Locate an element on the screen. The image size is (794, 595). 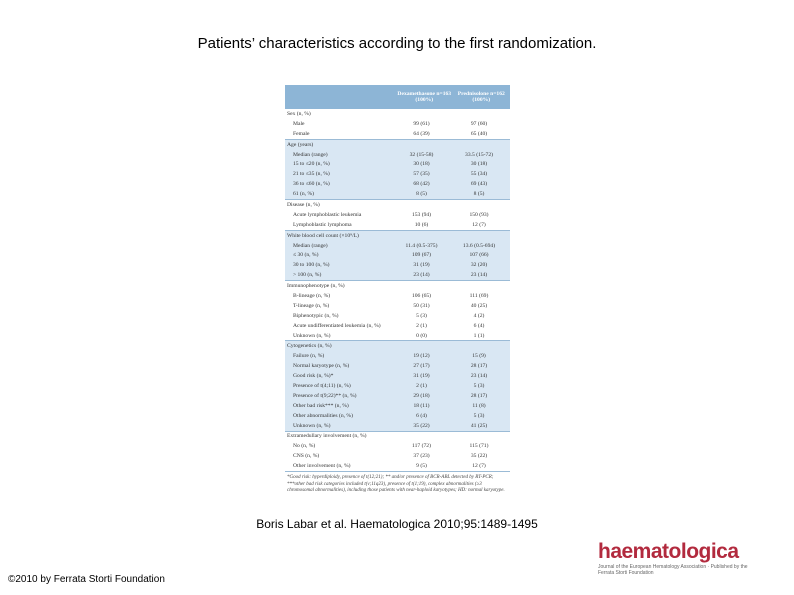
table-row: T-lineage (n, %) 50 (31) 40 (25) is located at coordinates (397, 306).